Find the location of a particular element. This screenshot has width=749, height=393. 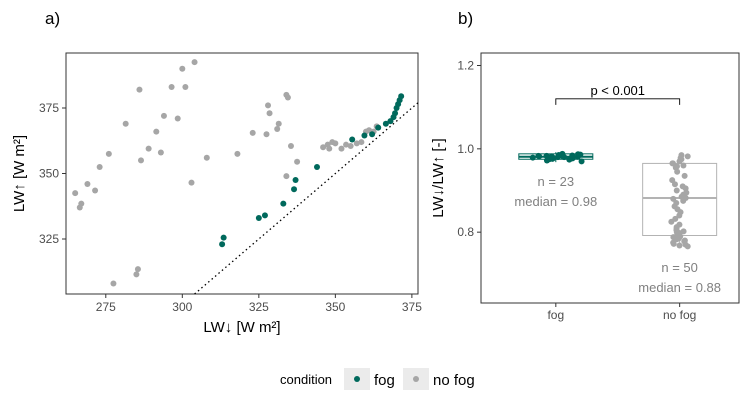

y-axis-label-b: LW↓/LW↑ [-] is located at coordinates (438, 177).